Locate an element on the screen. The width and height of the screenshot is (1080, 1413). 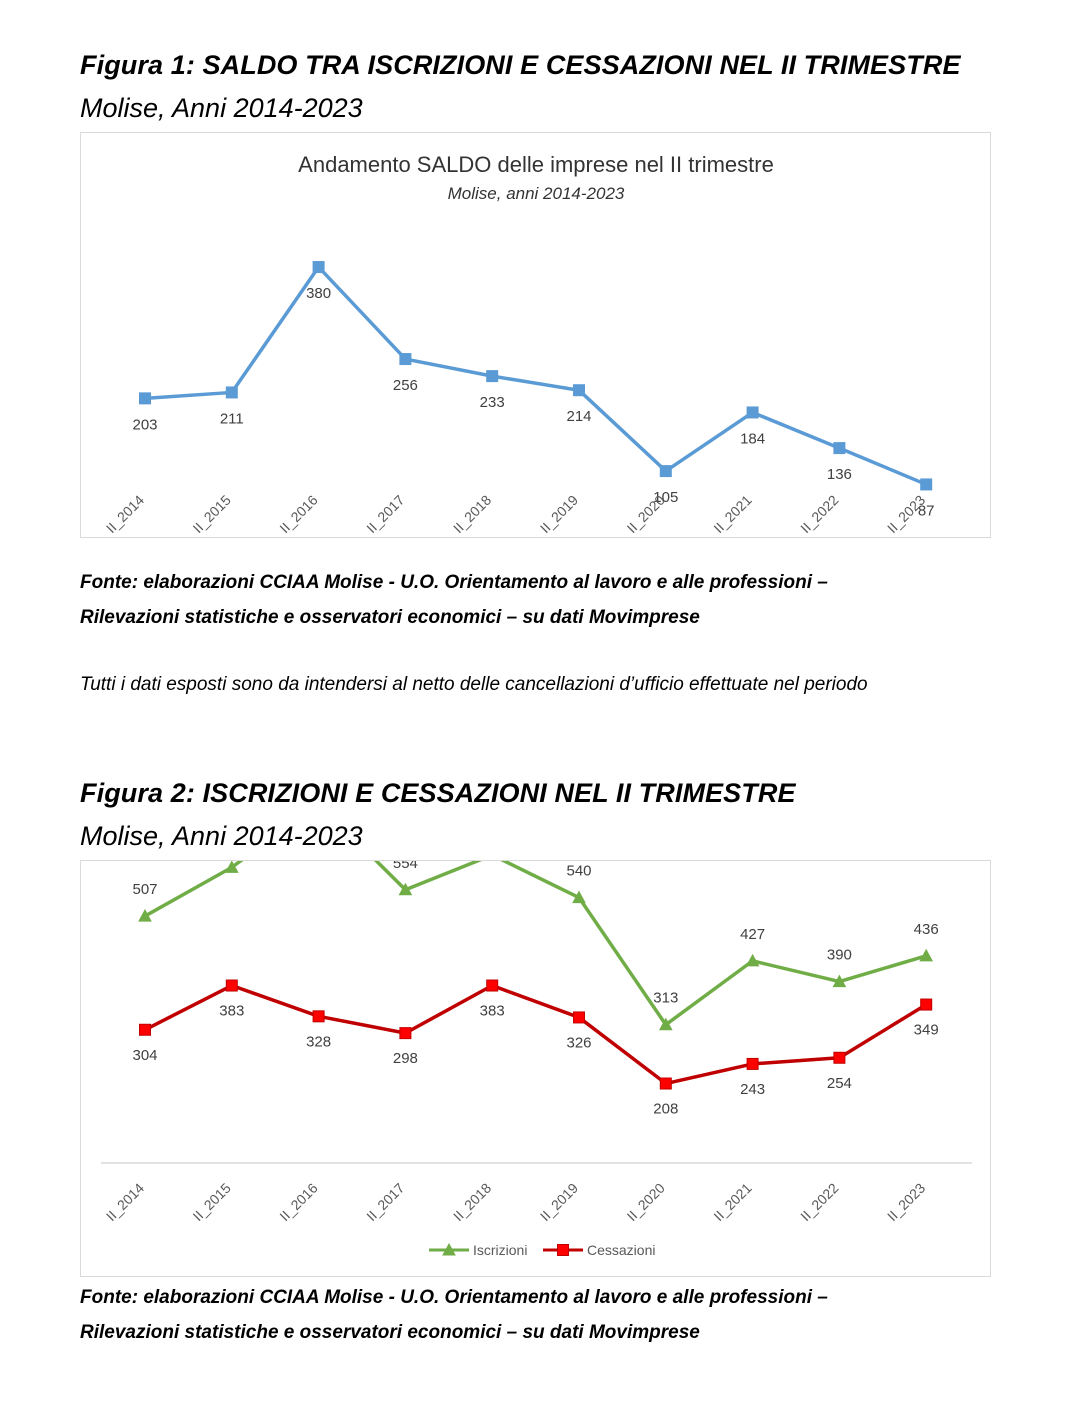
saldo-data-label: 203 is located at coordinates (144, 424).